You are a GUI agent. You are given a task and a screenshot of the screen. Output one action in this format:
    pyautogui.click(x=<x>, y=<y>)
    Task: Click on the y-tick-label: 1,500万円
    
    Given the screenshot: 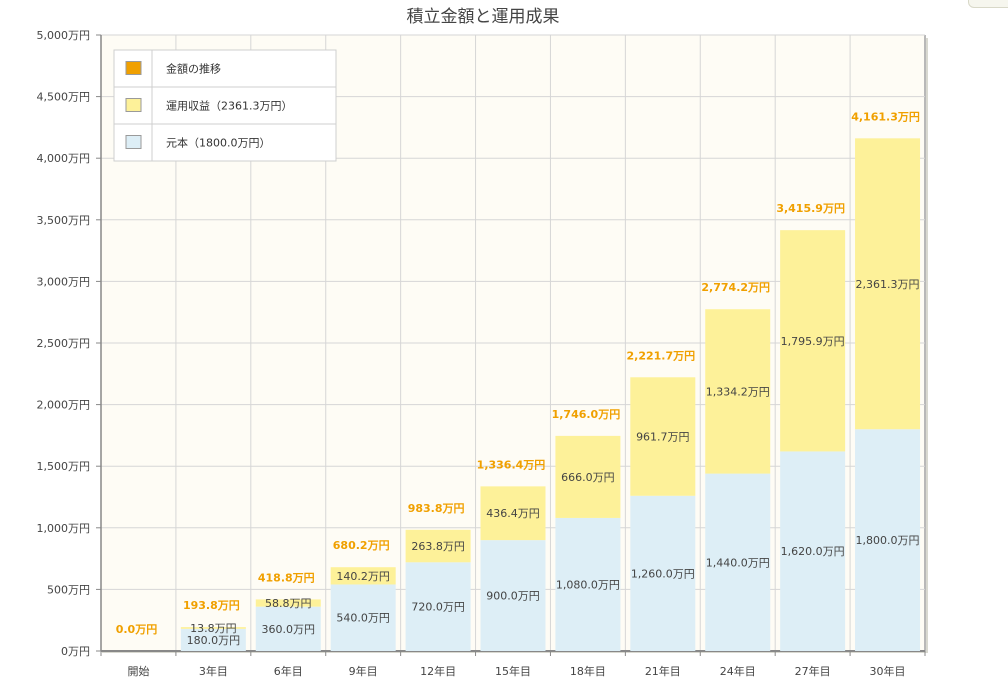 What is the action you would take?
    pyautogui.click(x=64, y=466)
    